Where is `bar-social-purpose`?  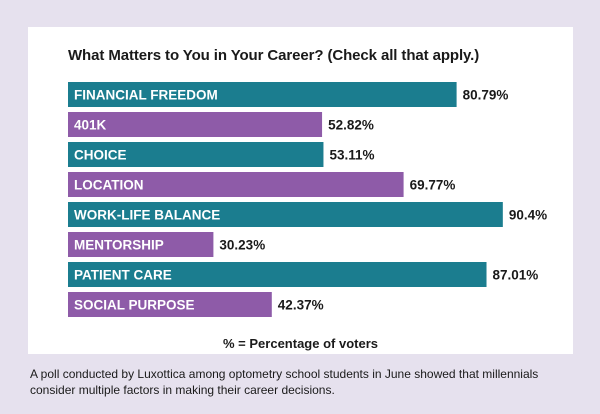
bar-social-purpose is located at coordinates (170, 304).